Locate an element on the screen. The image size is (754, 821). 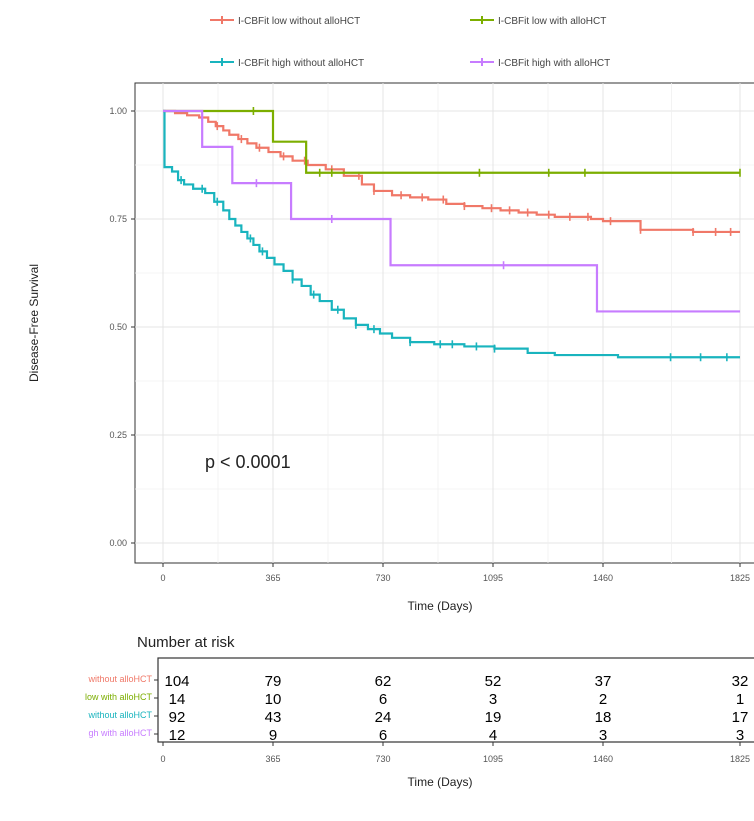
risk-value: 4 is located at coordinates (493, 735).